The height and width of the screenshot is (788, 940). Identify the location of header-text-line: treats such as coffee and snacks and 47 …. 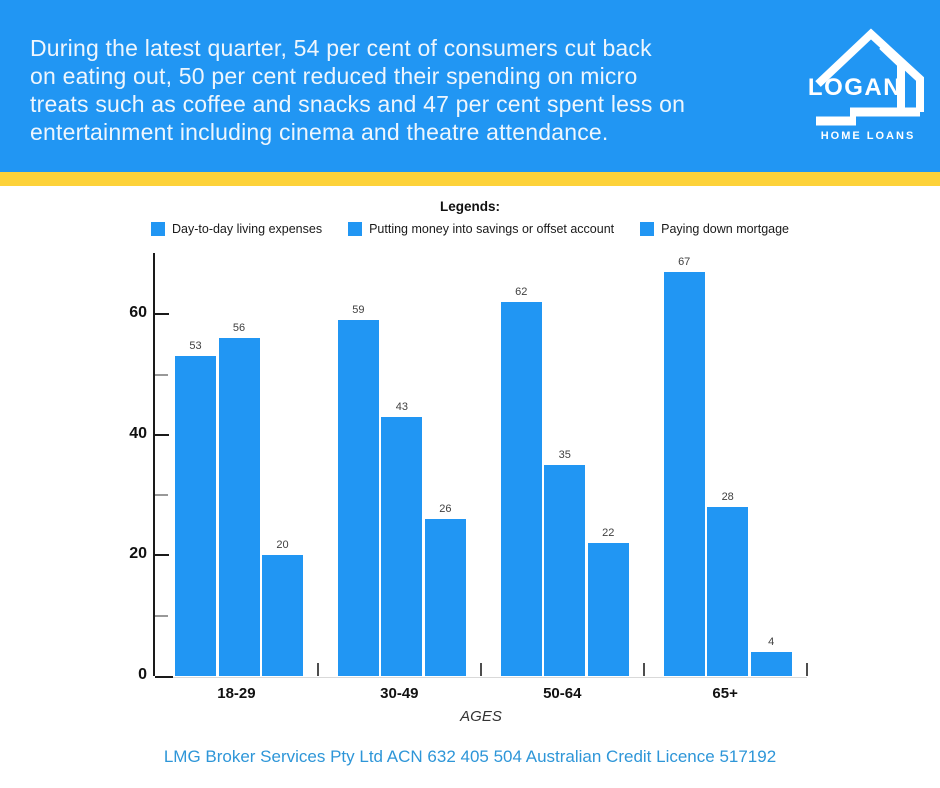
(358, 104).